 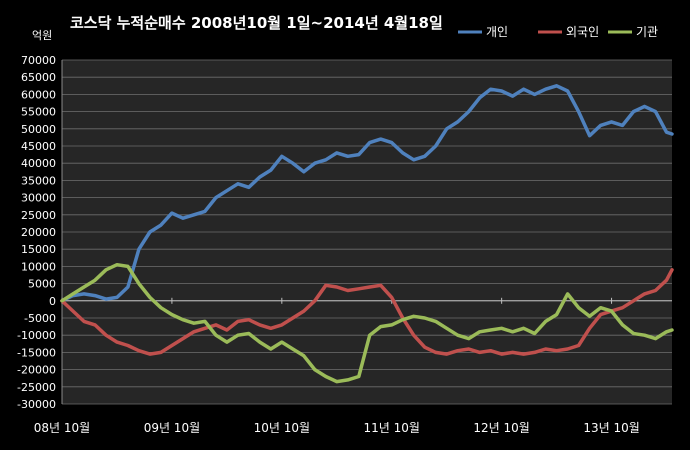 I want to click on y-tick-label: 5000, so click(x=42, y=284).